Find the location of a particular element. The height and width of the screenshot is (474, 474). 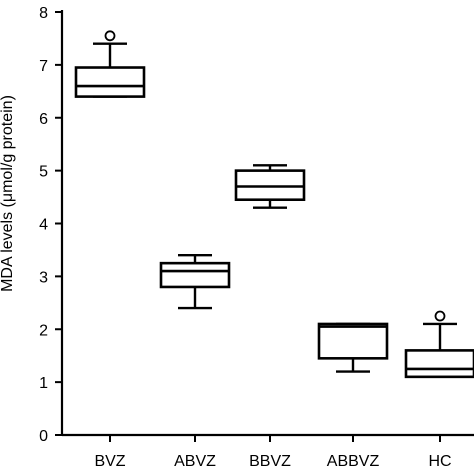

x-tick-label: HC is located at coordinates (439, 461).